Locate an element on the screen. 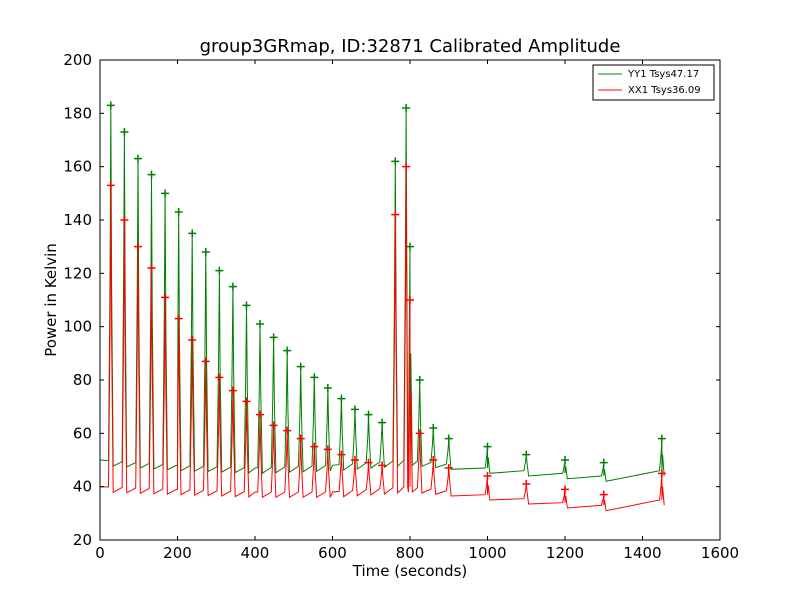  y-axis-label: Power in Kelvin is located at coordinates (51, 300).